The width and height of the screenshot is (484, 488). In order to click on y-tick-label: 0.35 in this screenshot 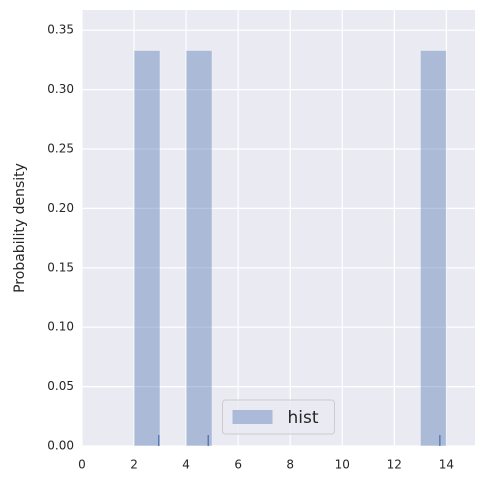, I will do `click(60, 30)`.